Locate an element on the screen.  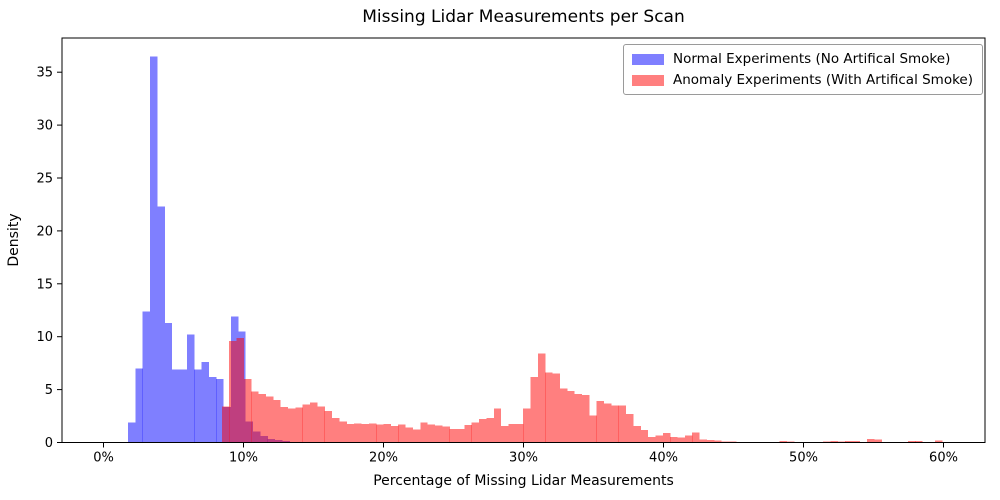
x-tick-label: 60% is located at coordinates (943, 458).